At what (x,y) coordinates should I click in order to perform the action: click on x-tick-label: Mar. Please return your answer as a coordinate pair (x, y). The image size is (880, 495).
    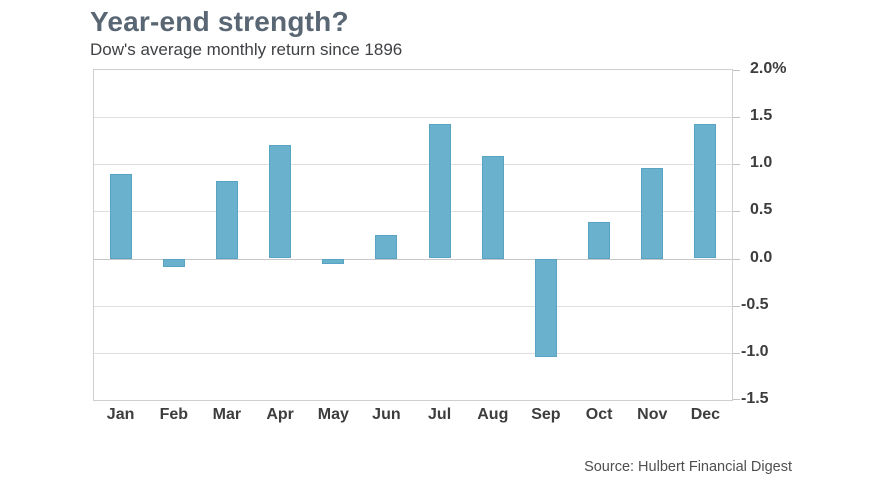
    Looking at the image, I should click on (227, 414).